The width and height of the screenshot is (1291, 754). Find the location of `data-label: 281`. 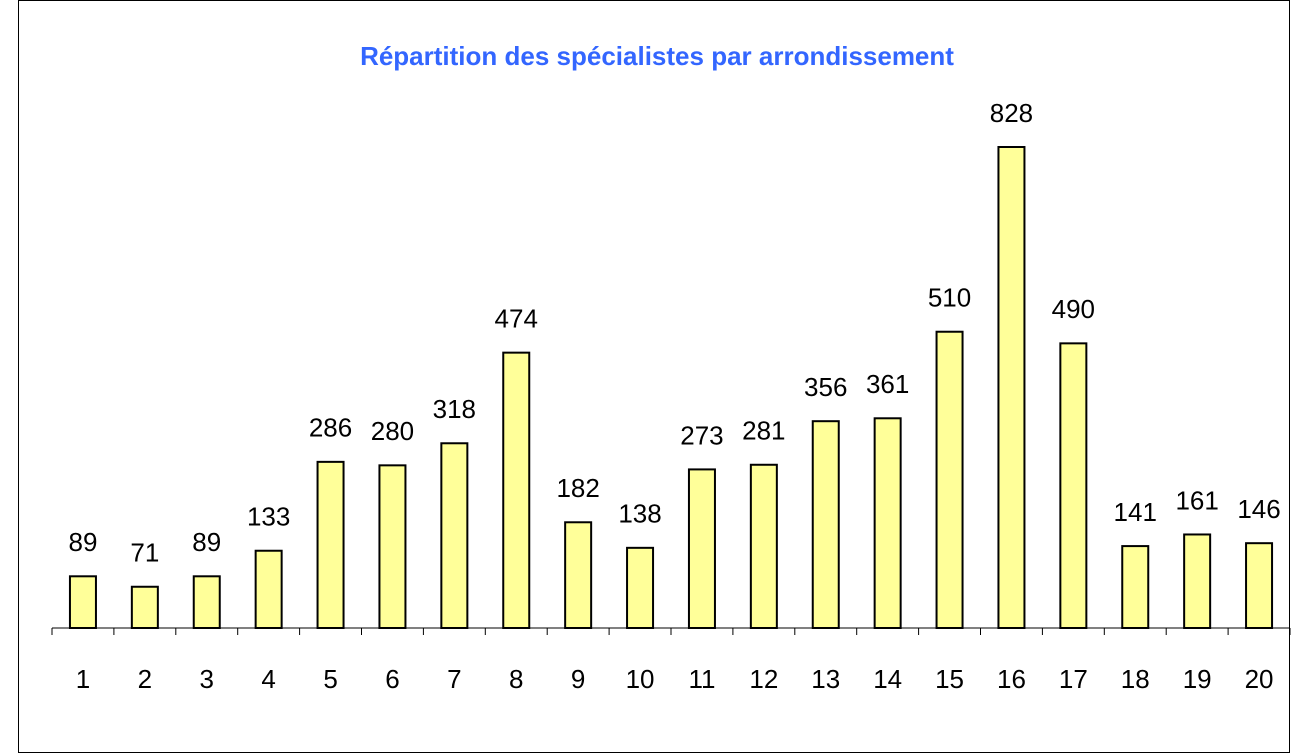

data-label: 281 is located at coordinates (763, 431).